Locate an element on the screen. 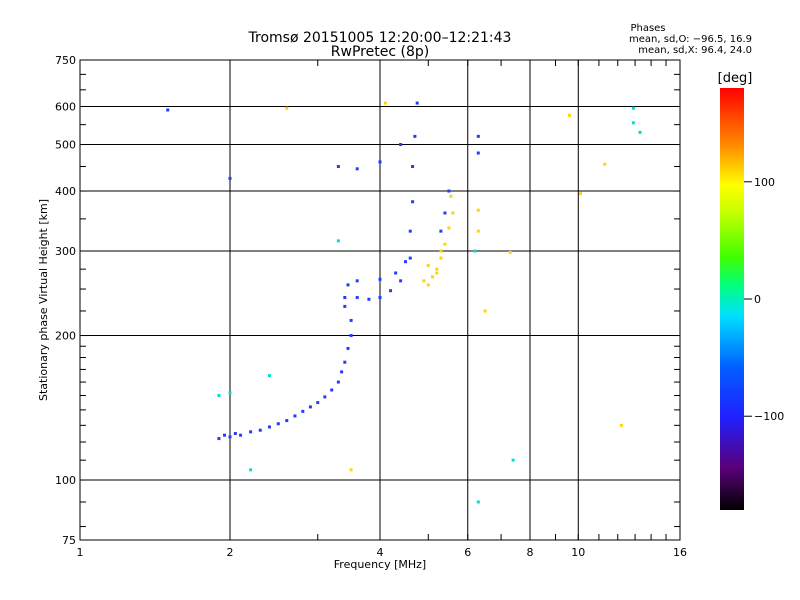 This screenshot has height=600, width=800. phases-x-stats: mean, sd,X: 96.4, 24.0 is located at coordinates (695, 50).